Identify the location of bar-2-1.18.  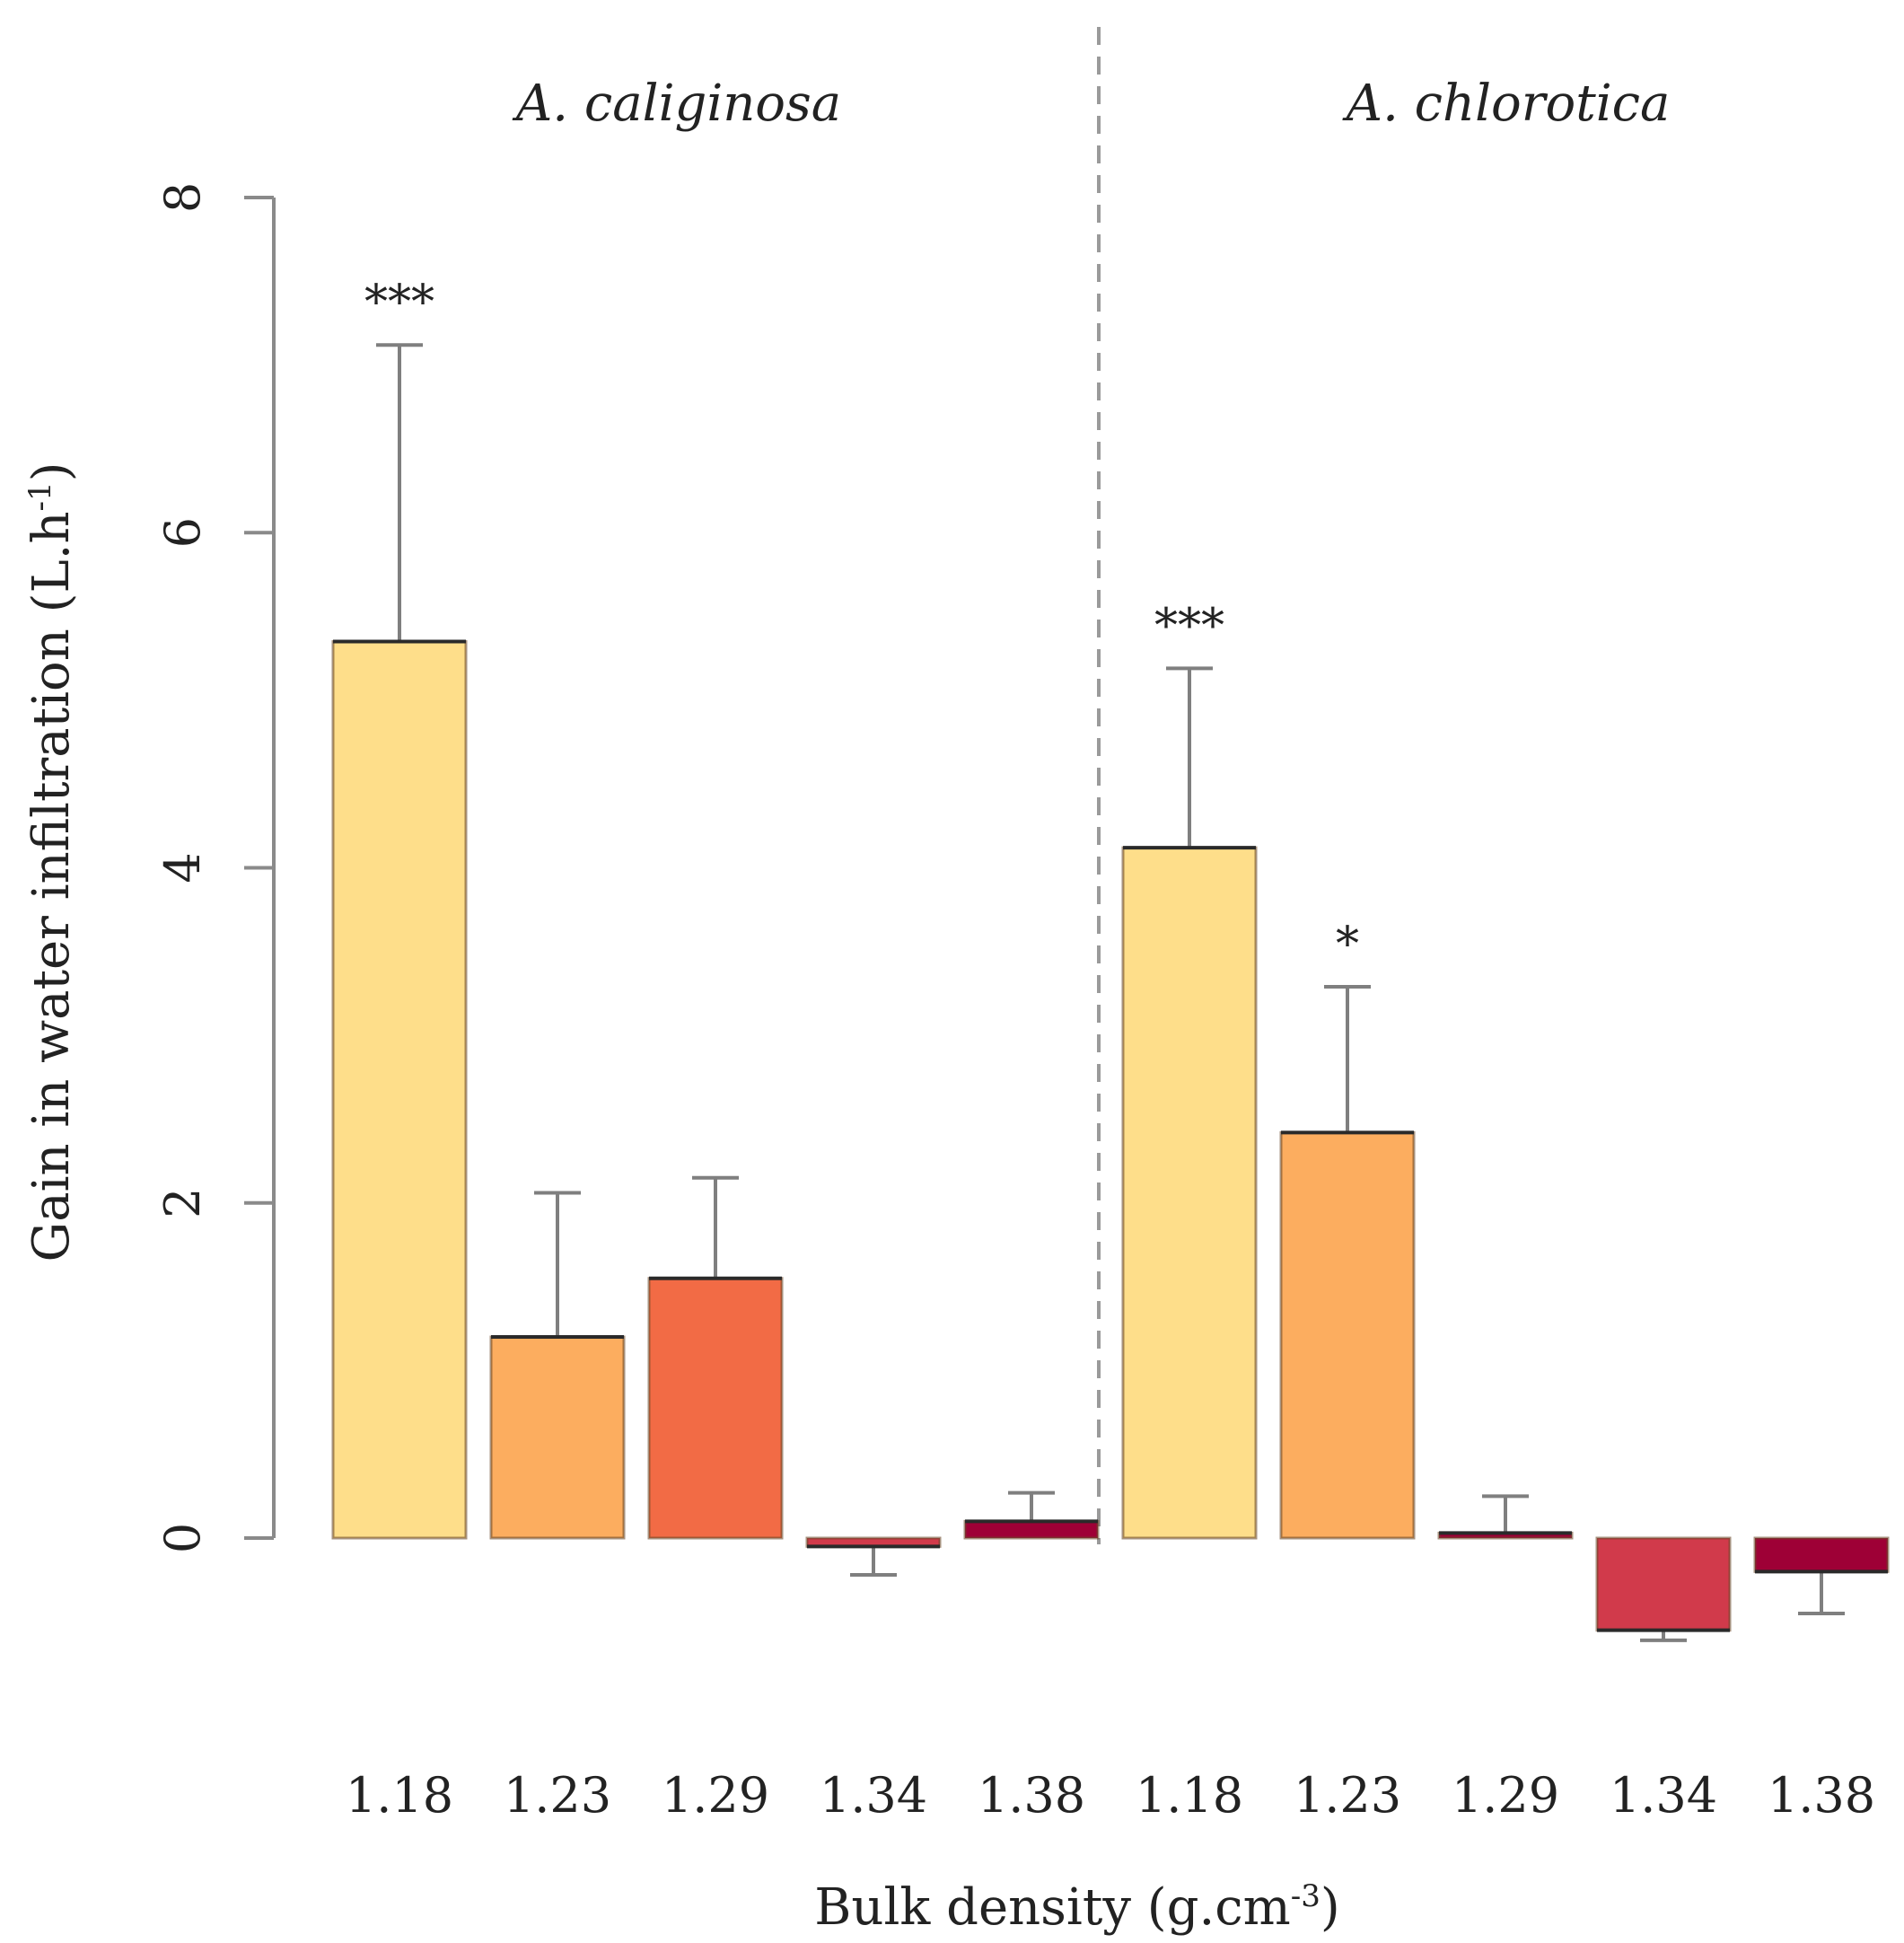
(1189, 1193).